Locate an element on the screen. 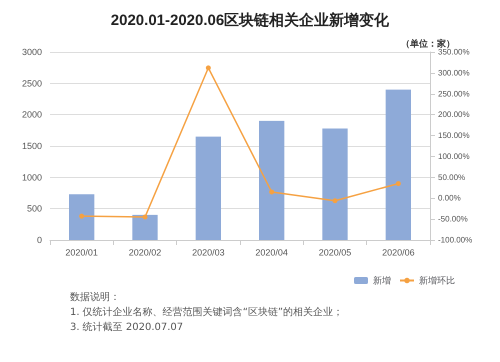  y-tick-label: 1000 is located at coordinates (32, 177).